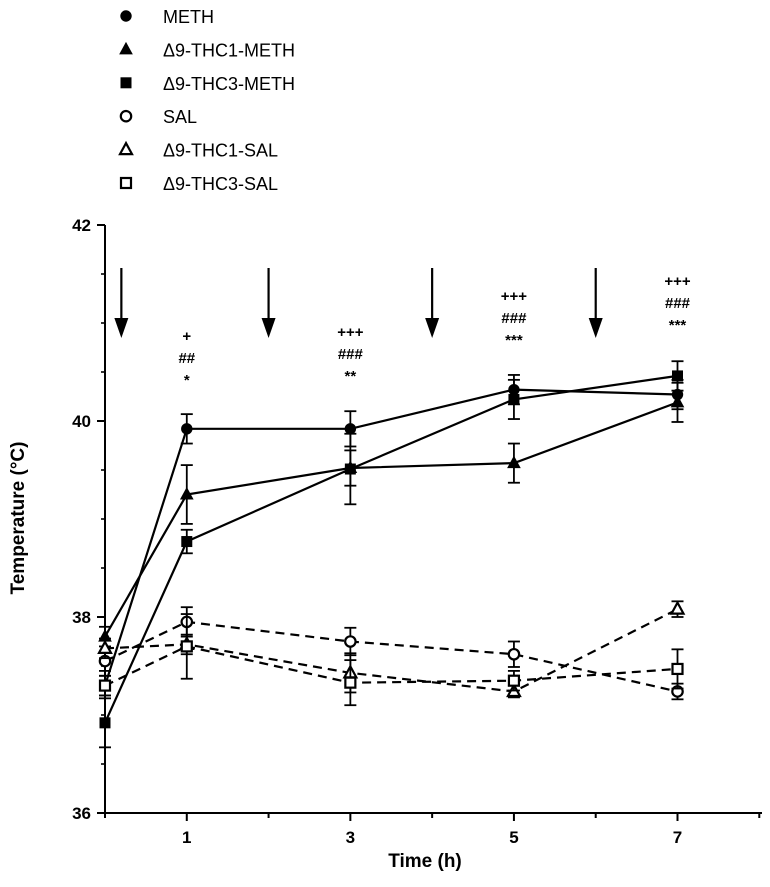  What do you see at coordinates (350, 837) in the screenshot?
I see `x-tick-label: 3` at bounding box center [350, 837].